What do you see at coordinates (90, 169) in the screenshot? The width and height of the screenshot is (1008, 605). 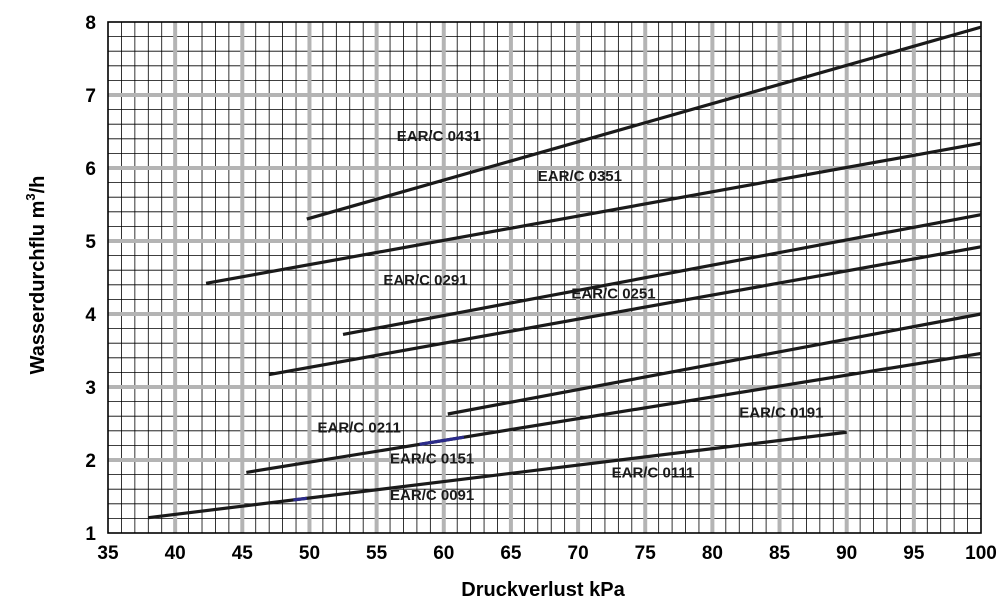 I see `y-tick-label: 6` at bounding box center [90, 169].